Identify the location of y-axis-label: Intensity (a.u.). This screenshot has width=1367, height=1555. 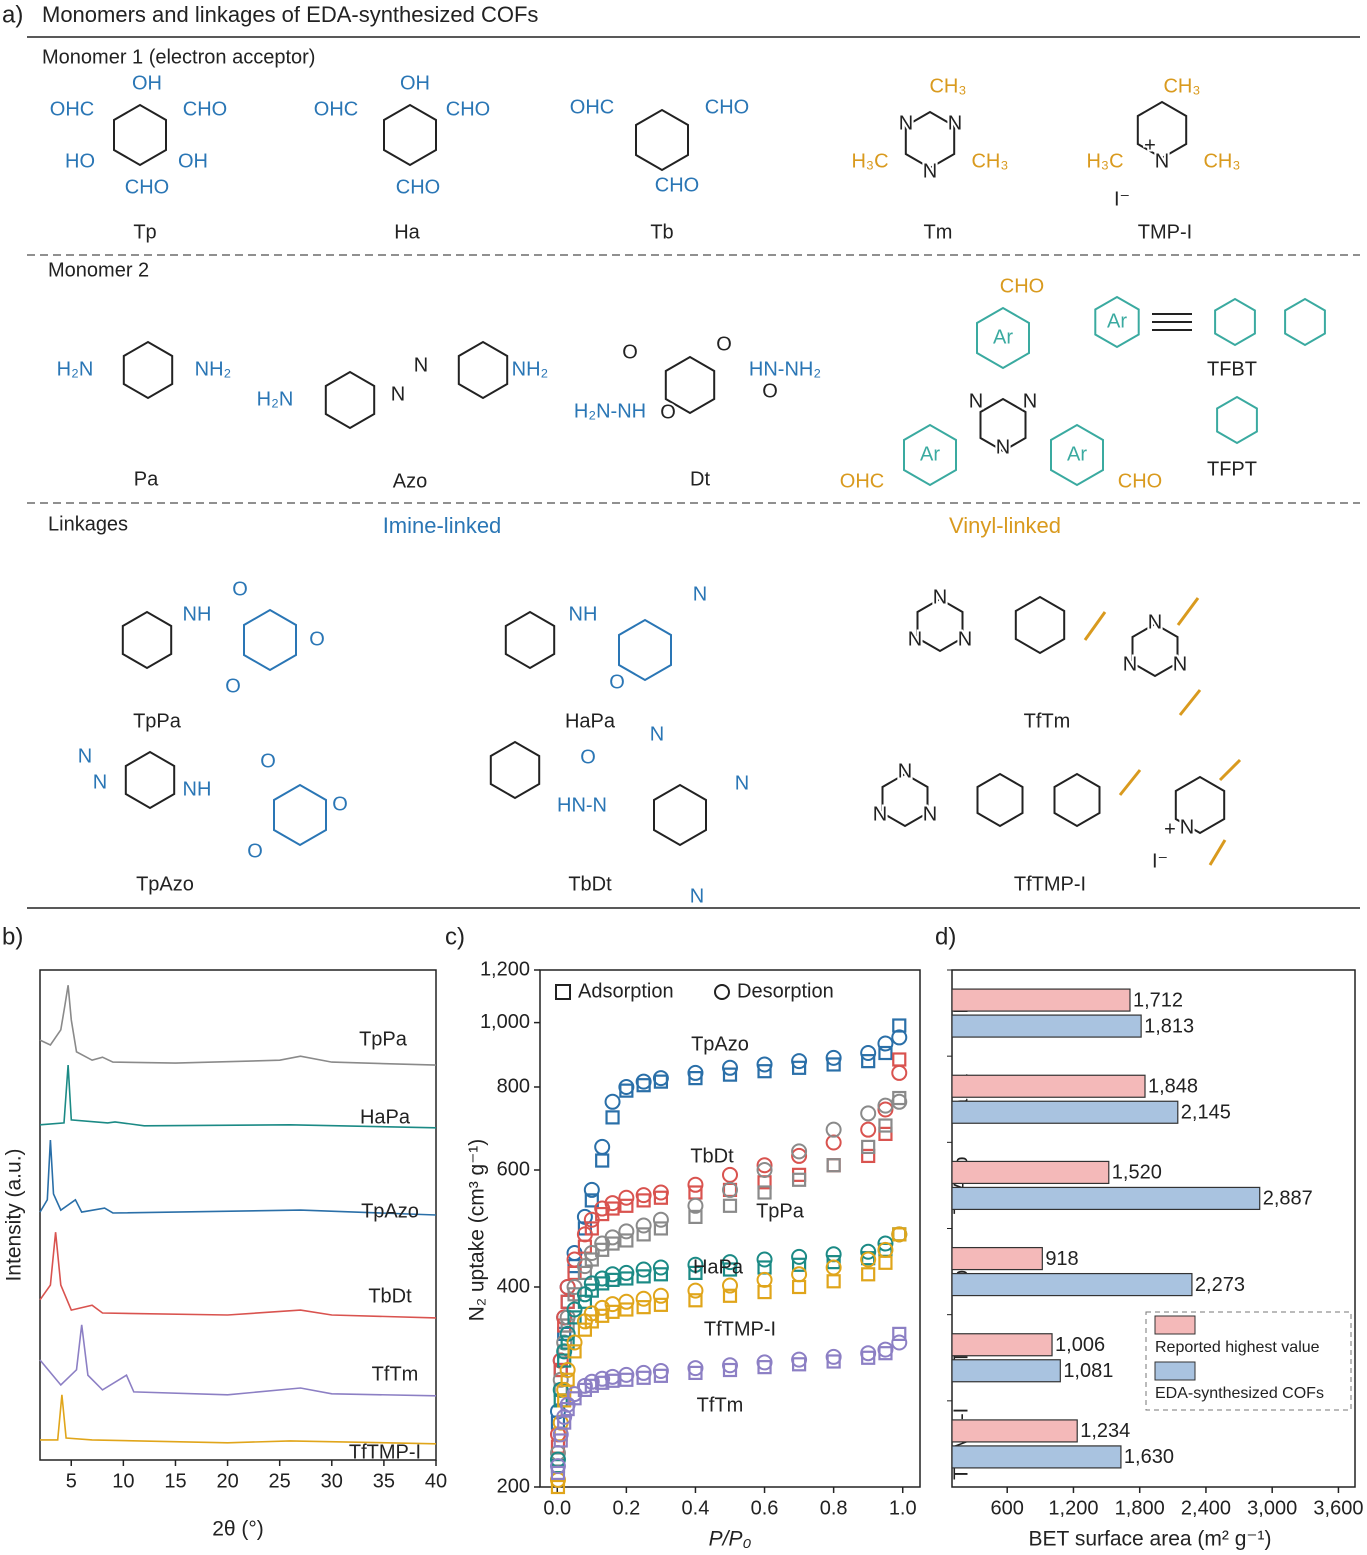
(14, 1214).